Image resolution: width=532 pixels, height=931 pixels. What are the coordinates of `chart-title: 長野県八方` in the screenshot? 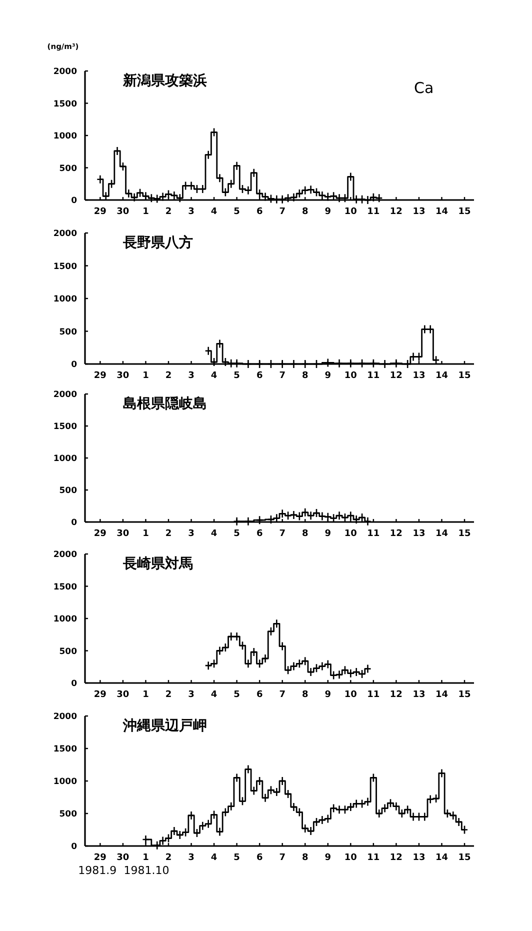 It's located at (157, 242).